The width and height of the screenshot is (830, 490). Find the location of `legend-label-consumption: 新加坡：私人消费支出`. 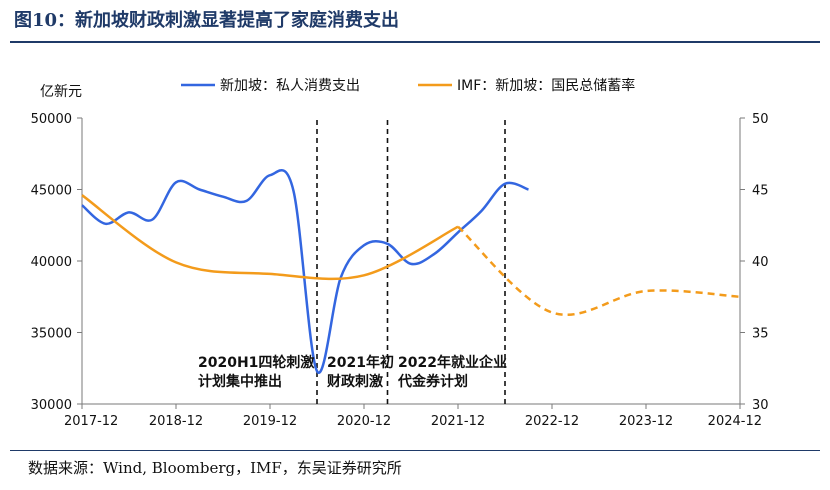

legend-label-consumption: 新加坡：私人消费支出 is located at coordinates (290, 86).